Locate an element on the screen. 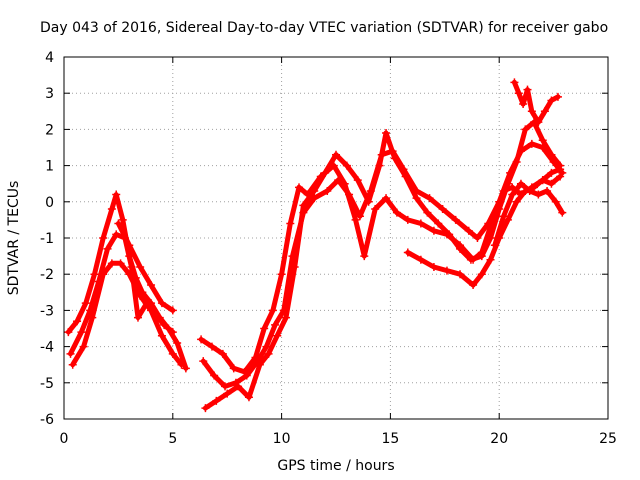  y-tick-label: 3 is located at coordinates (49, 94).